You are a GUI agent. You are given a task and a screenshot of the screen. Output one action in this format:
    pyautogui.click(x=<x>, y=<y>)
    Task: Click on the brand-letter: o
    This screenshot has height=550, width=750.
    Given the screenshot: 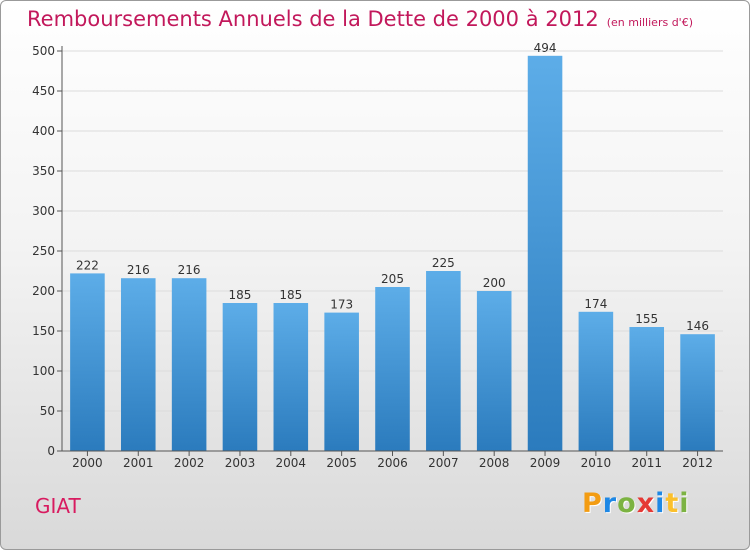 What is the action you would take?
    pyautogui.click(x=627, y=503)
    